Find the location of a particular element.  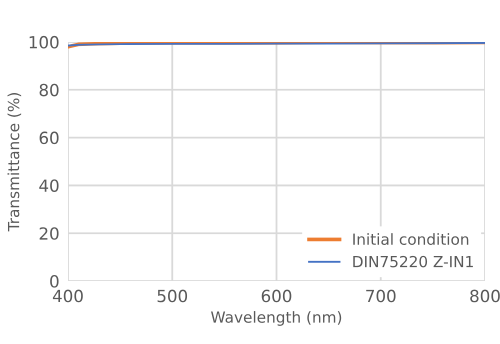

y-tick-label: 0 is located at coordinates (54, 281).